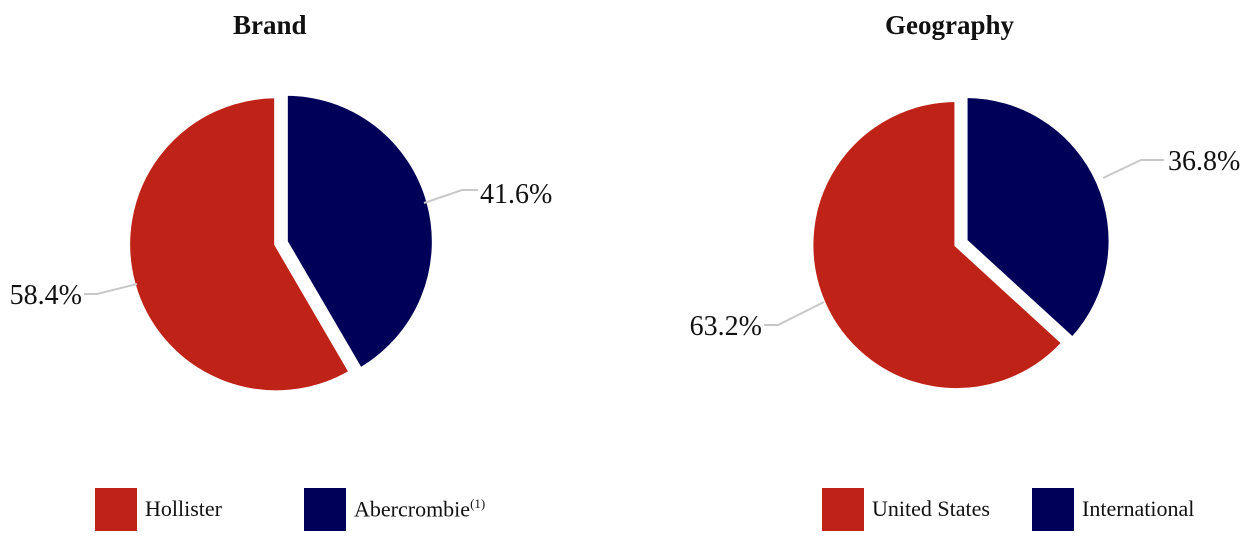  What do you see at coordinates (270, 25) in the screenshot?
I see `brand-chart-title: Brand` at bounding box center [270, 25].